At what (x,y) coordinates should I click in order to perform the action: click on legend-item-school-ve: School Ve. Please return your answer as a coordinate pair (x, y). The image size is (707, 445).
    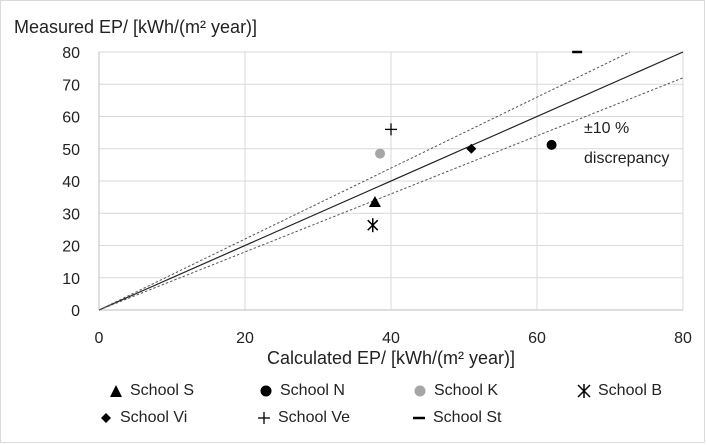
    Looking at the image, I should click on (303, 418).